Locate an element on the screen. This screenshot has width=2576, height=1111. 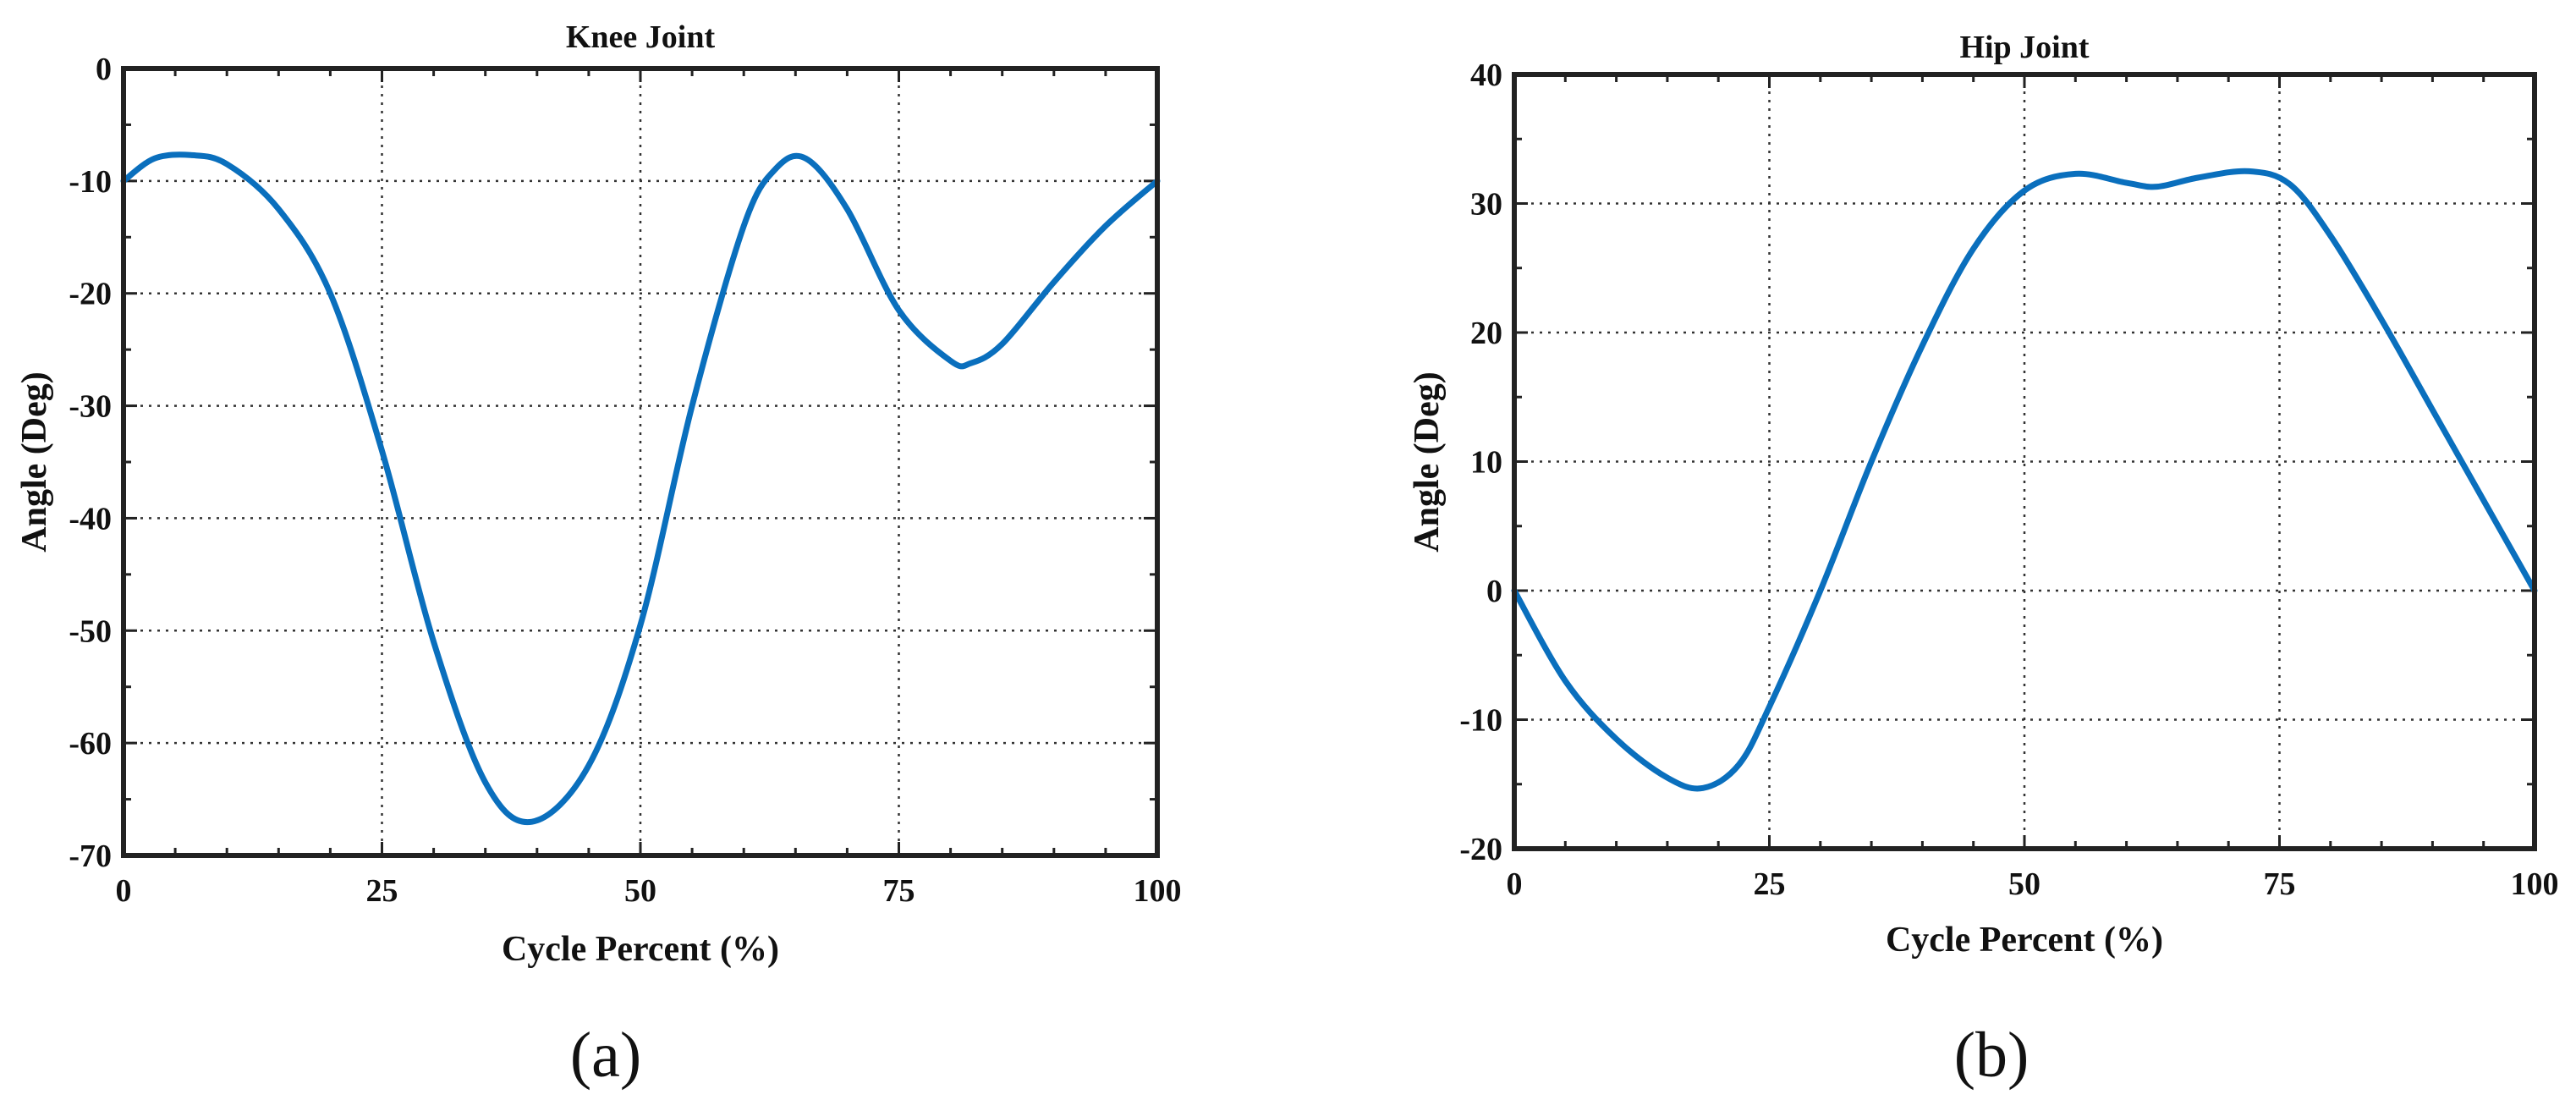
y-tick-label: 30 is located at coordinates (1486, 205).